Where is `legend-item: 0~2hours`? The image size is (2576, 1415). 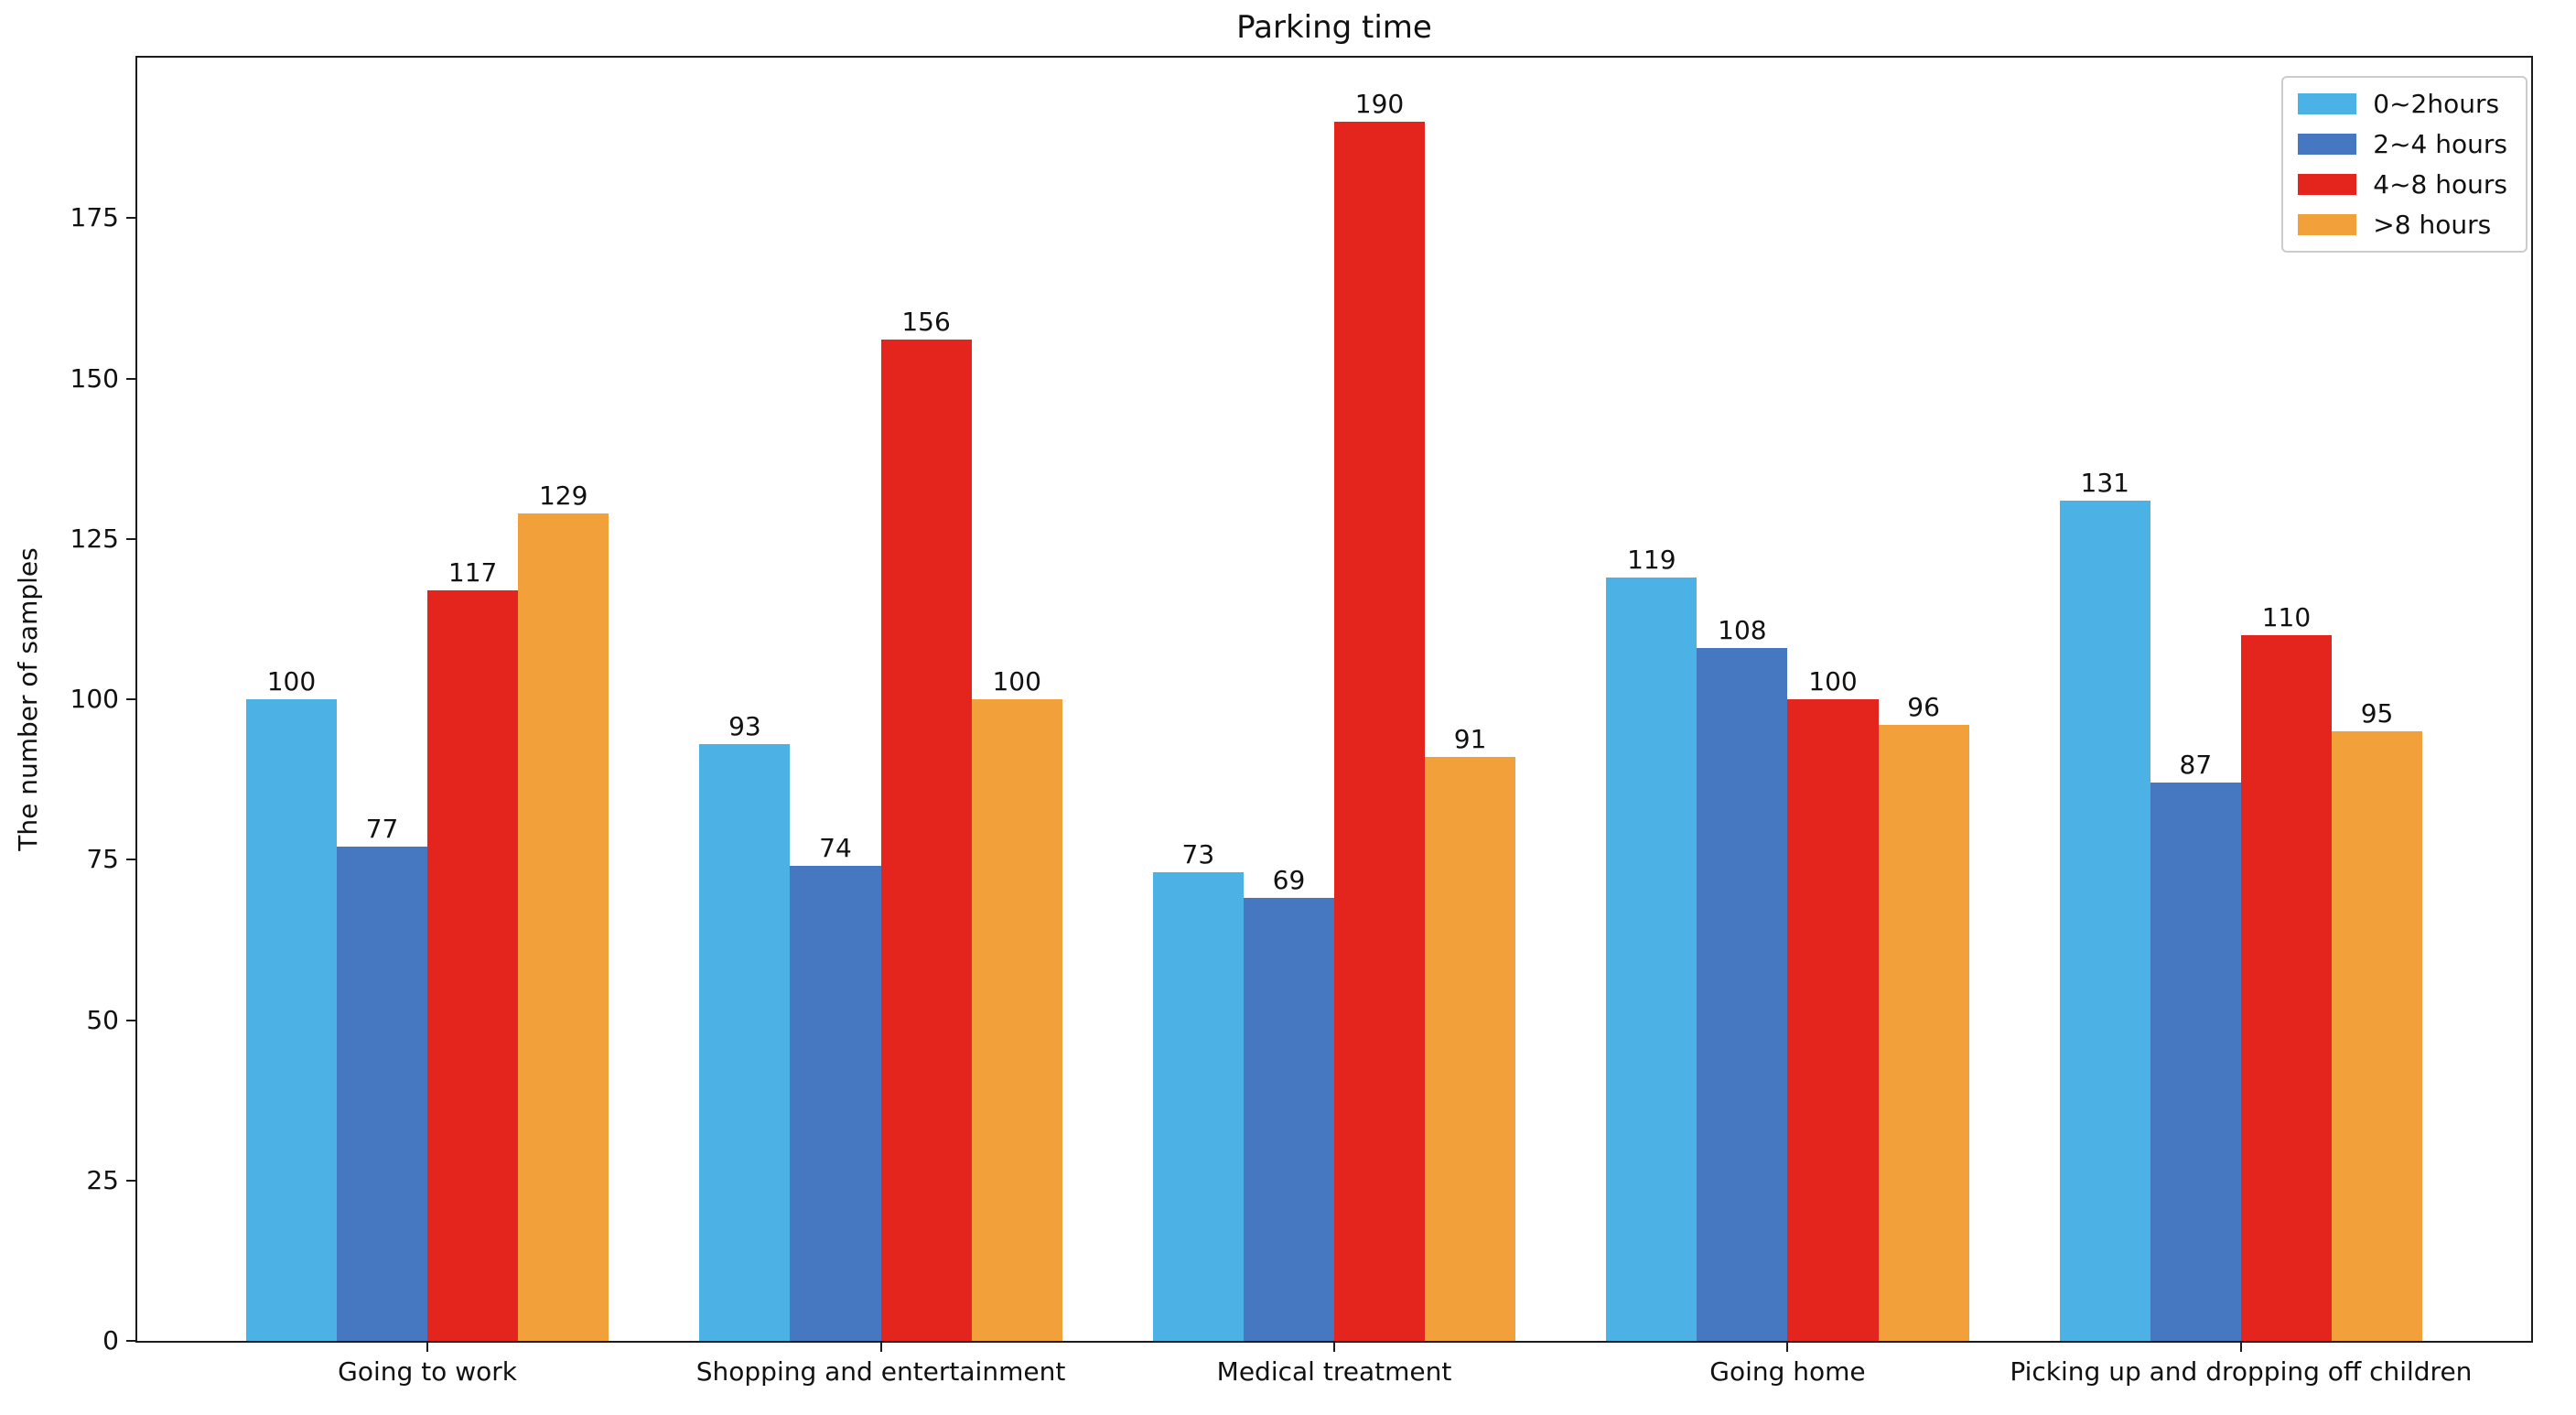 legend-item: 0~2hours is located at coordinates (2402, 104).